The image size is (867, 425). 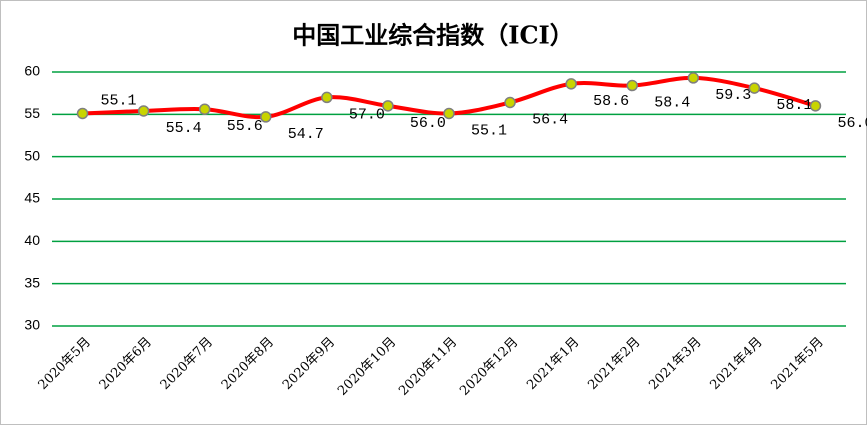 I want to click on y-tick-label: 50, so click(x=32, y=155).